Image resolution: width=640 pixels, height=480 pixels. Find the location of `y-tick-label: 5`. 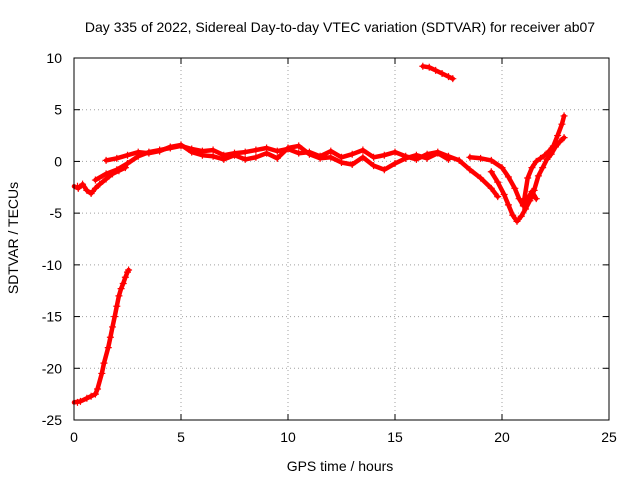

y-tick-label: 5 is located at coordinates (58, 110).